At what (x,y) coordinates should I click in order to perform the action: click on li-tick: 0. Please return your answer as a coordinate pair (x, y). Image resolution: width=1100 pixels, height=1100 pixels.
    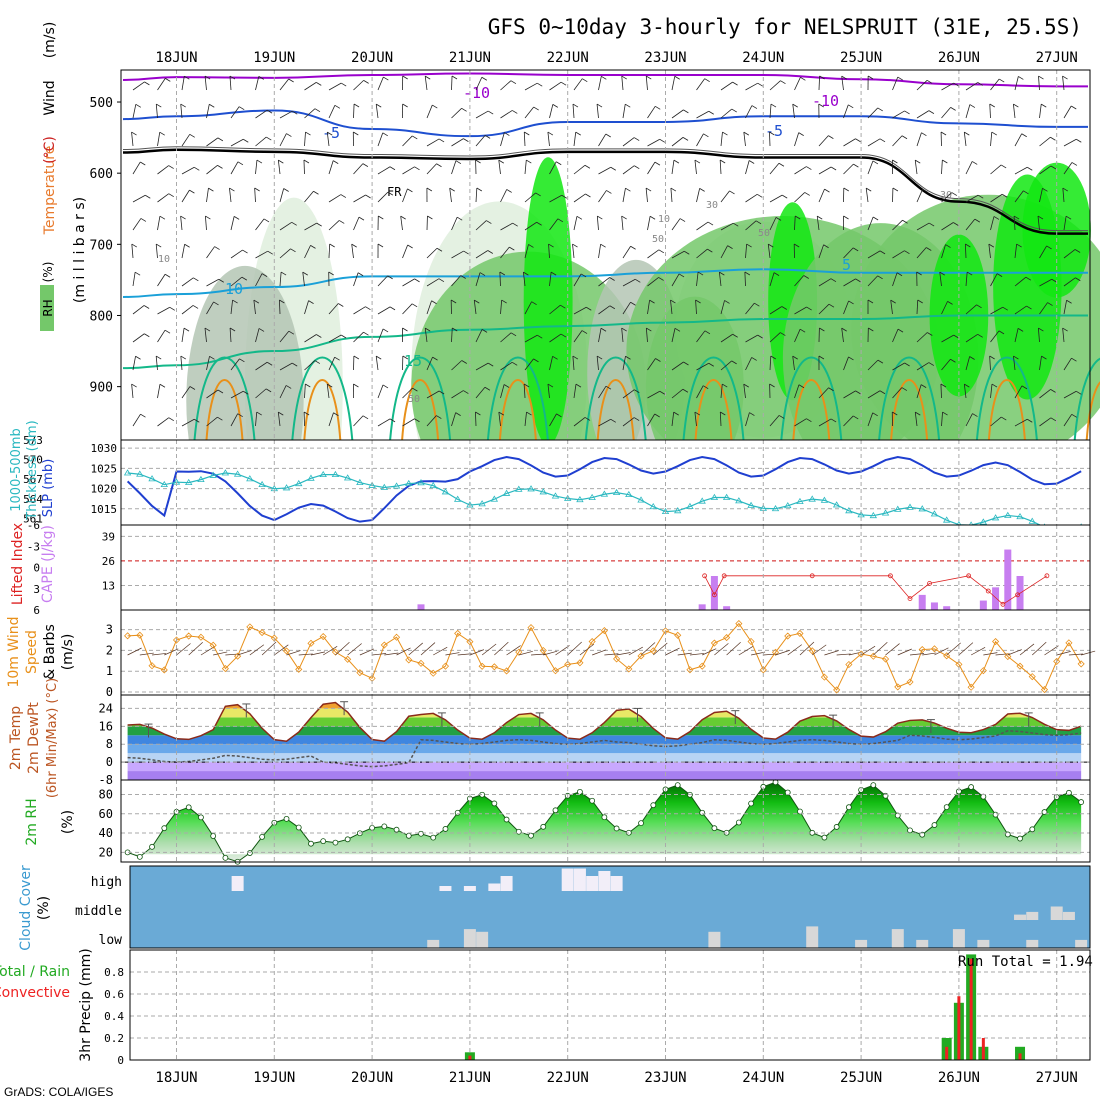
    Looking at the image, I should click on (36, 568).